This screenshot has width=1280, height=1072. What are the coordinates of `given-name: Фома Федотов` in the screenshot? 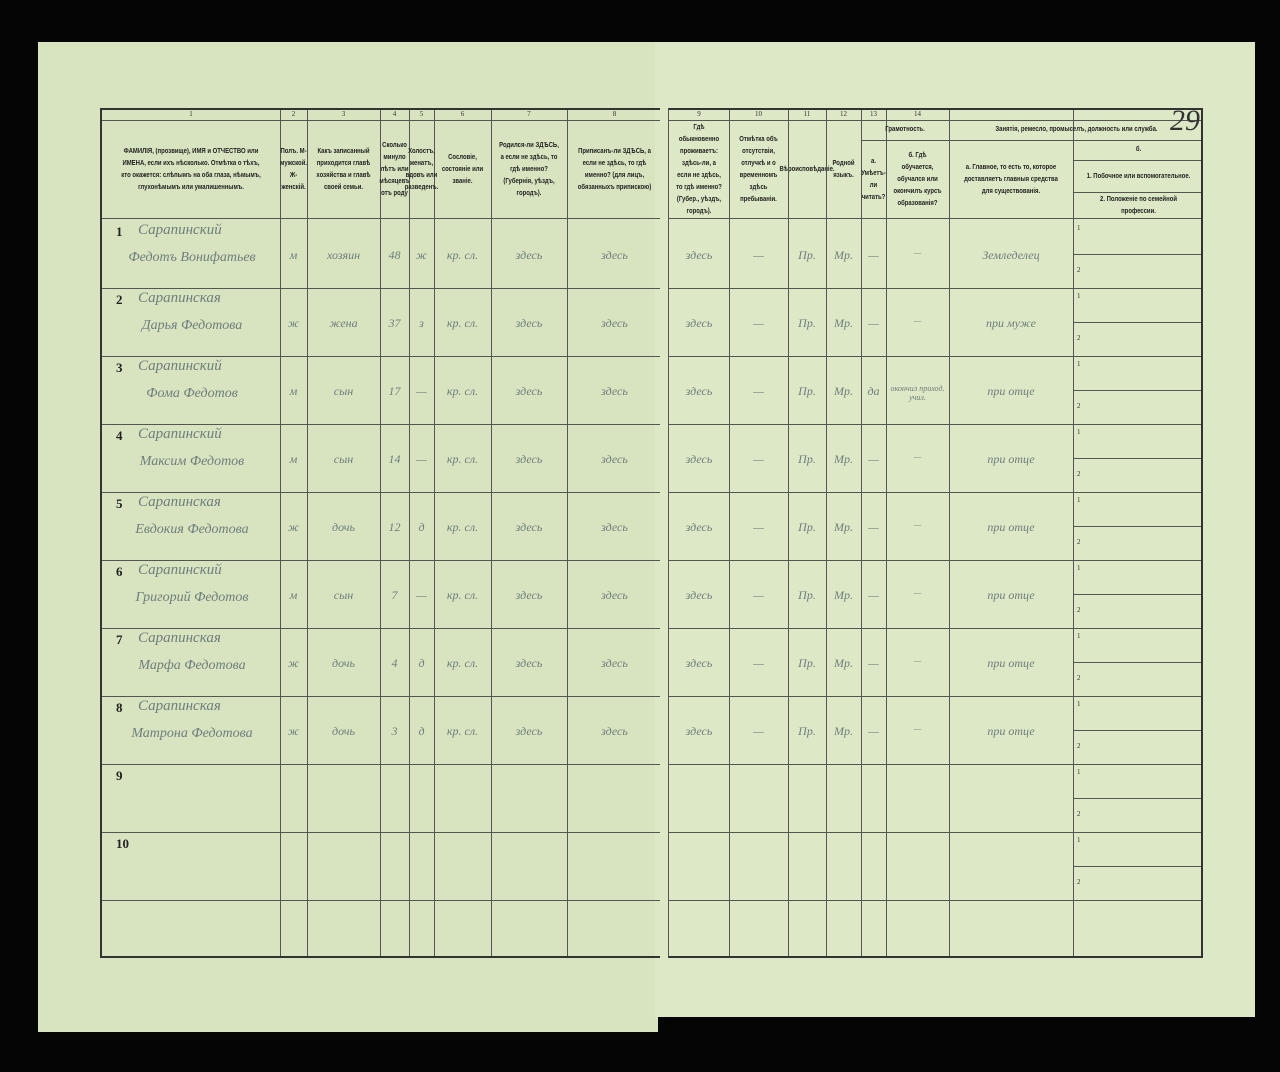 It's located at (192, 393).